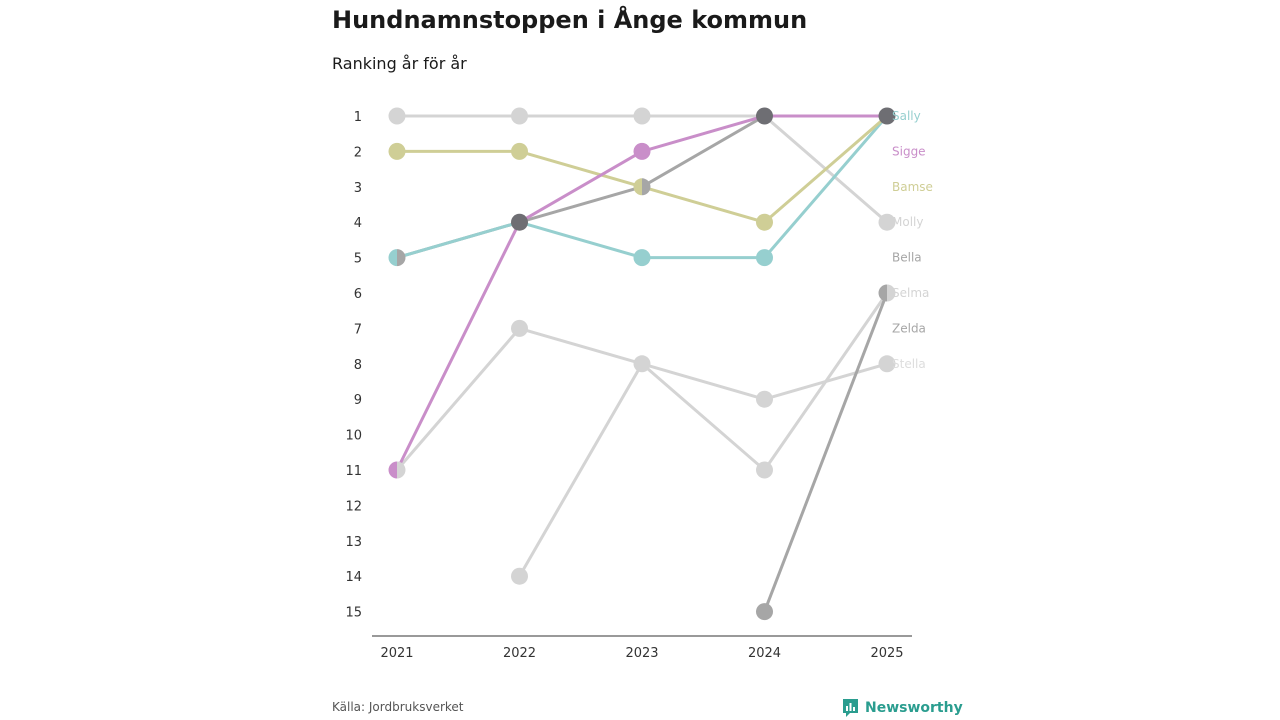 The height and width of the screenshot is (720, 1280). I want to click on series-label-bella: Bella, so click(907, 258).